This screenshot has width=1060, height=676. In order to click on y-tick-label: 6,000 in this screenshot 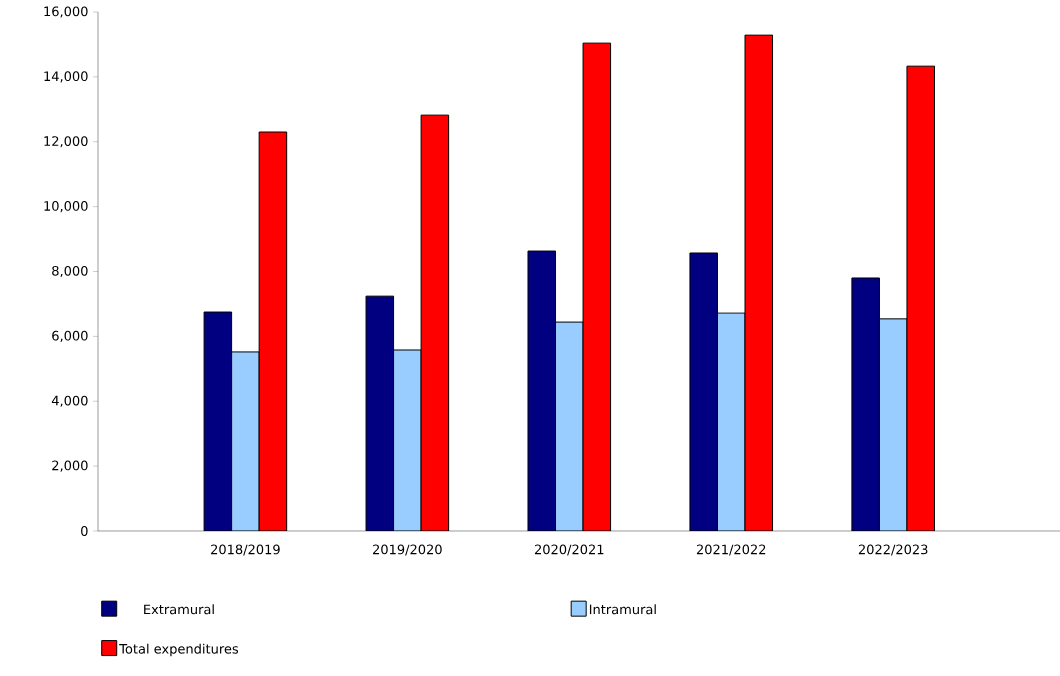, I will do `click(70, 336)`.